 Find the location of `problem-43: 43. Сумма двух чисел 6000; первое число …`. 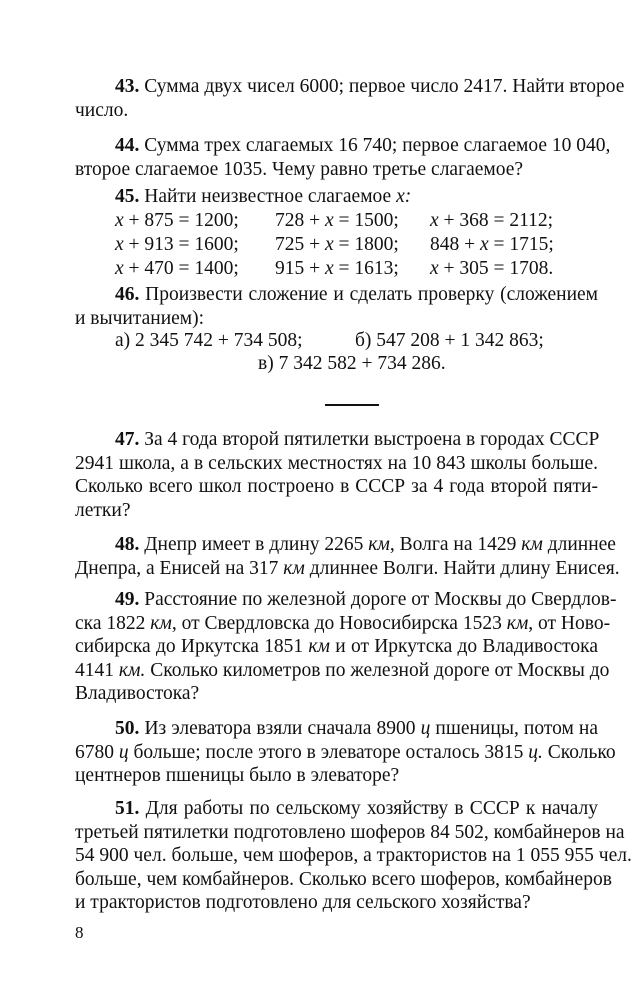

problem-43: 43. Сумма двух чисел 6000; первое число … is located at coordinates (350, 98).